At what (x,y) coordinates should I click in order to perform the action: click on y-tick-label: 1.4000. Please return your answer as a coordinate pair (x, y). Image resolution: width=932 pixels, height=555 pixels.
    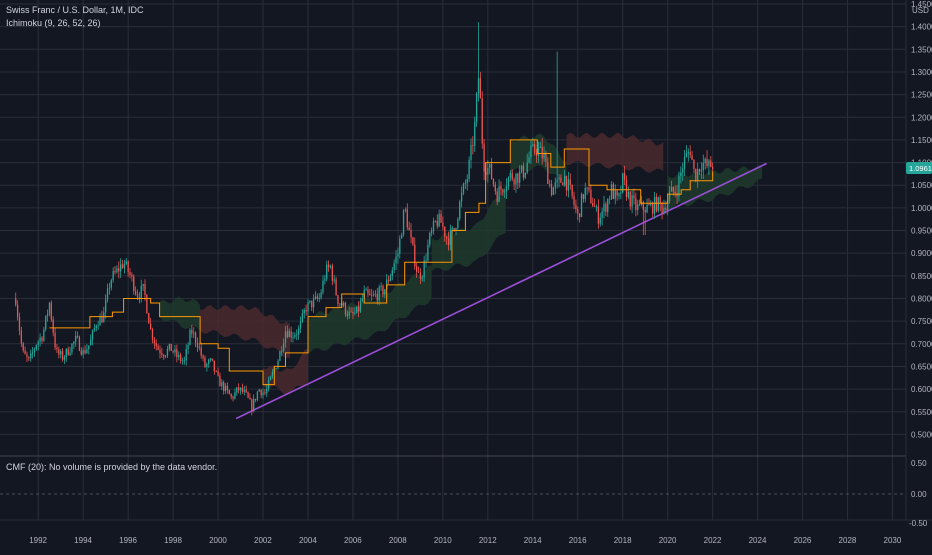
    Looking at the image, I should click on (921, 27).